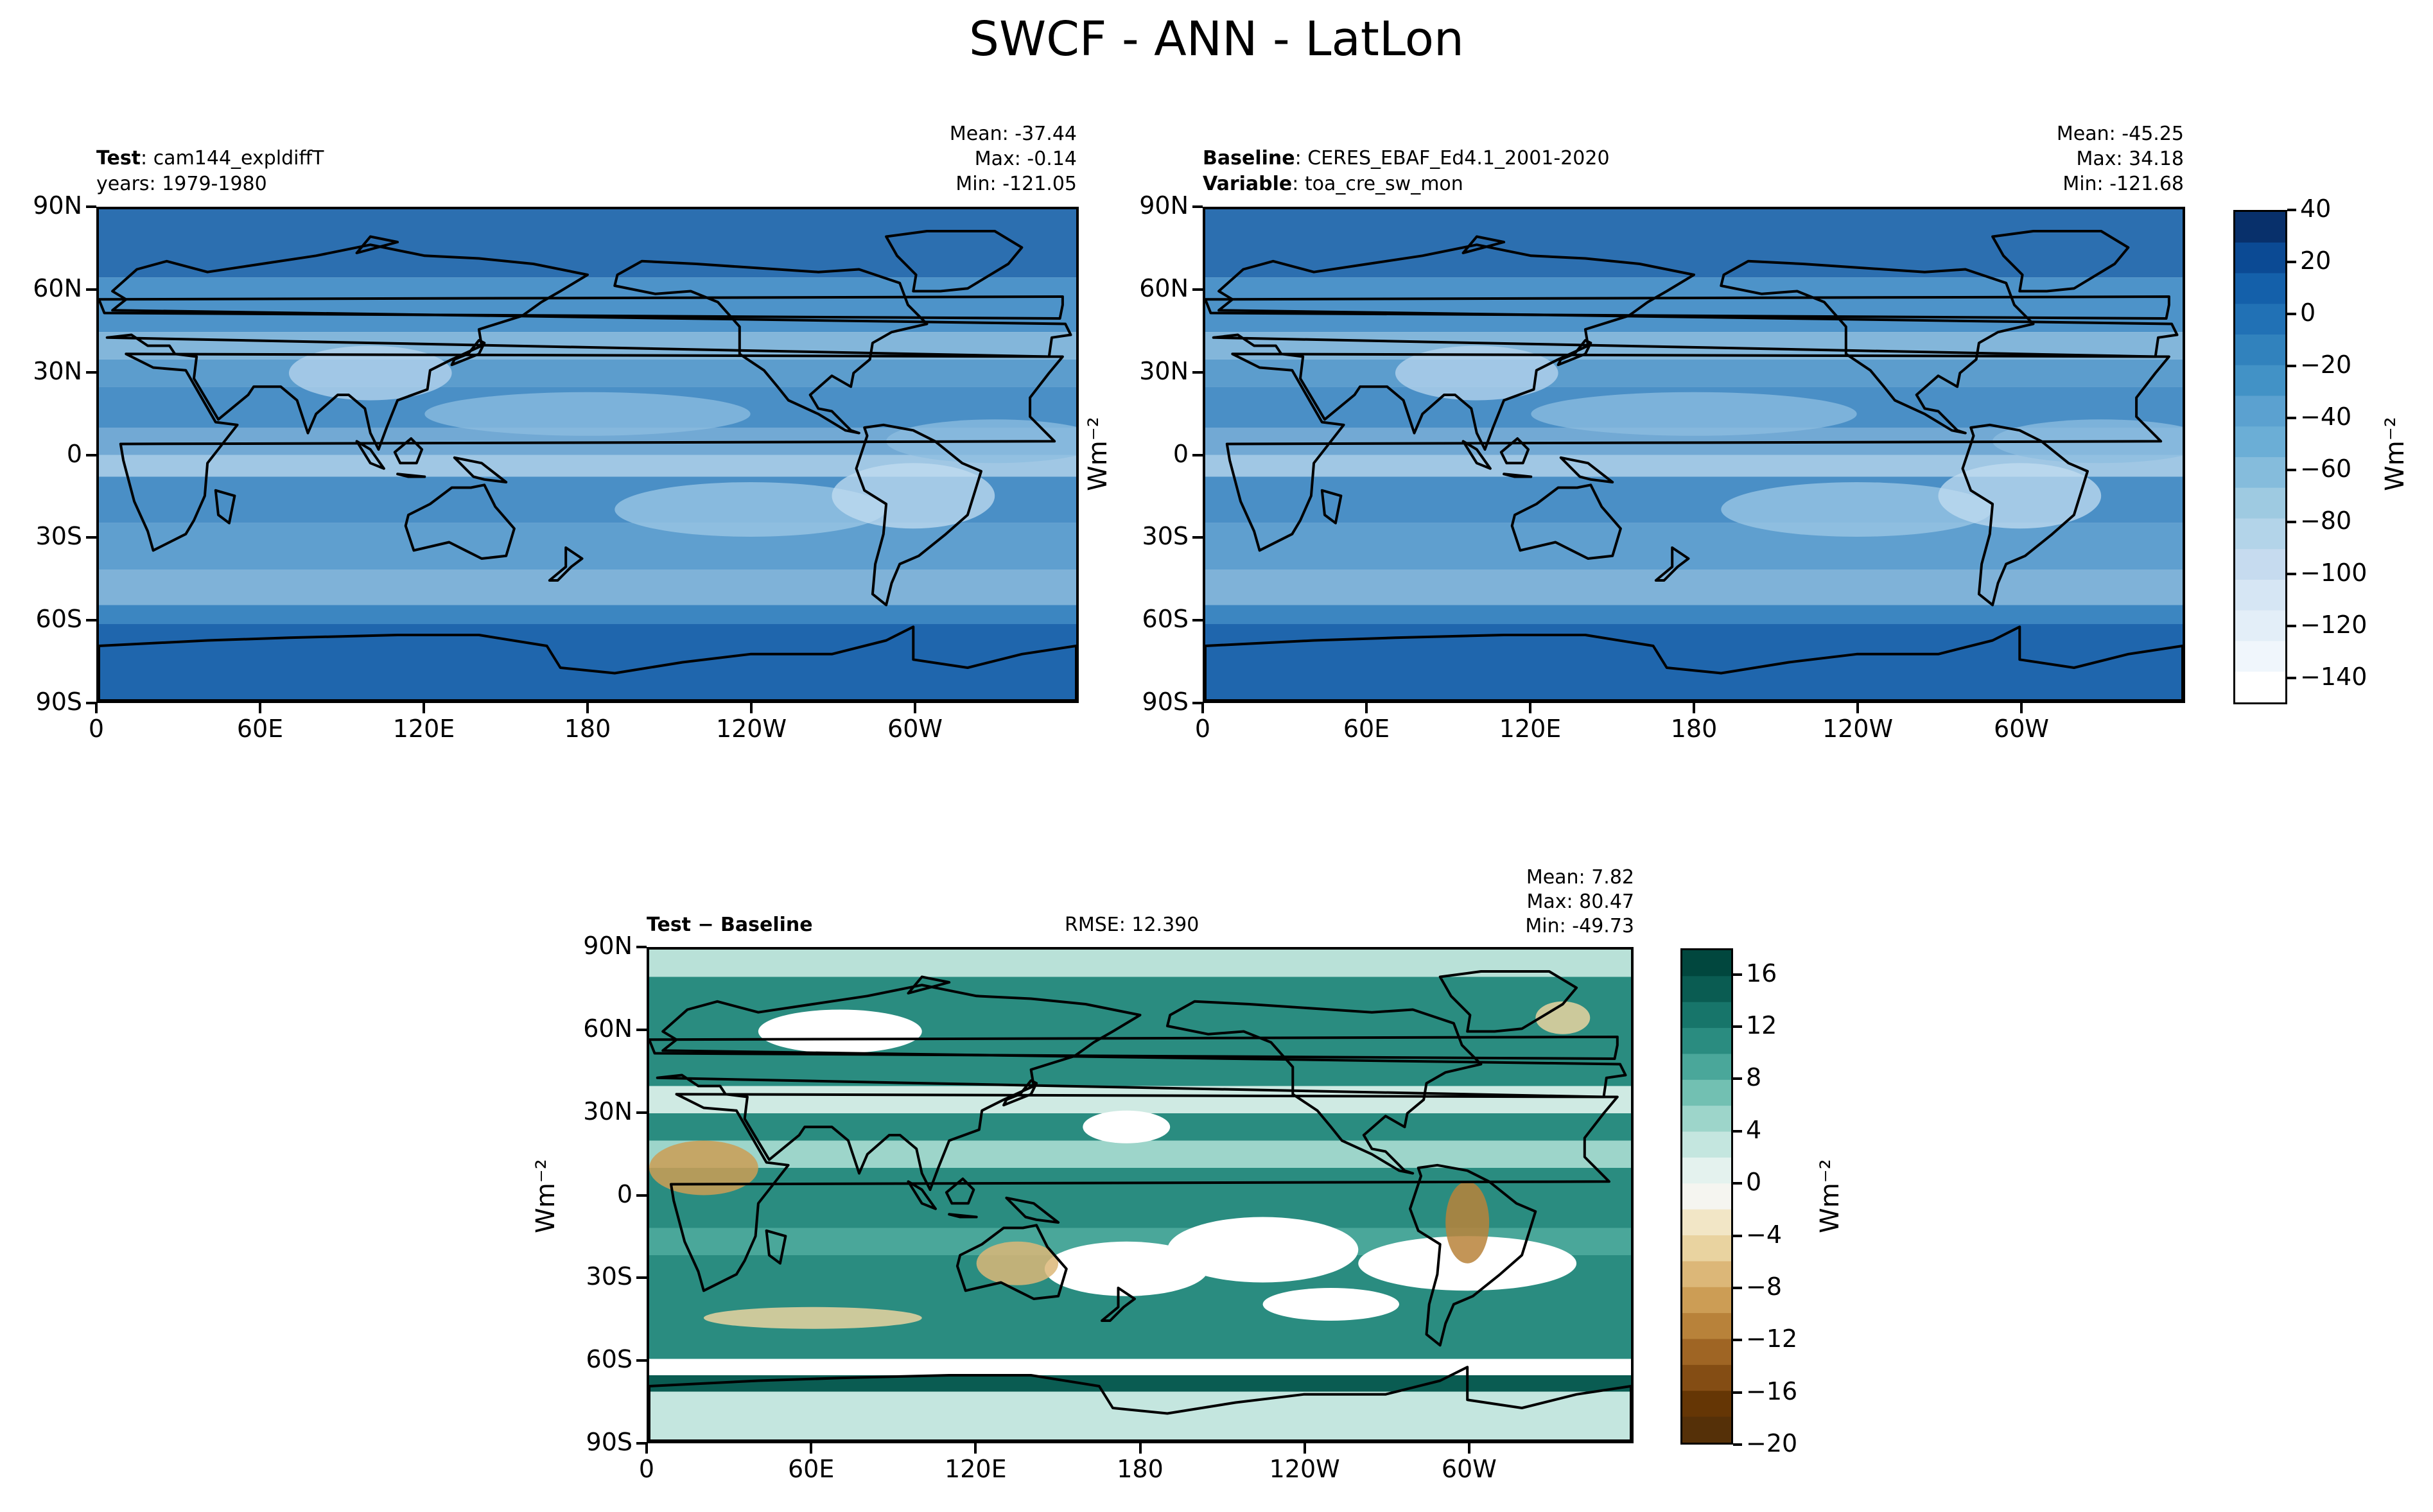 The image size is (2433, 1512). What do you see at coordinates (181, 184) in the screenshot?
I see `test-years: years: 1979-1980` at bounding box center [181, 184].